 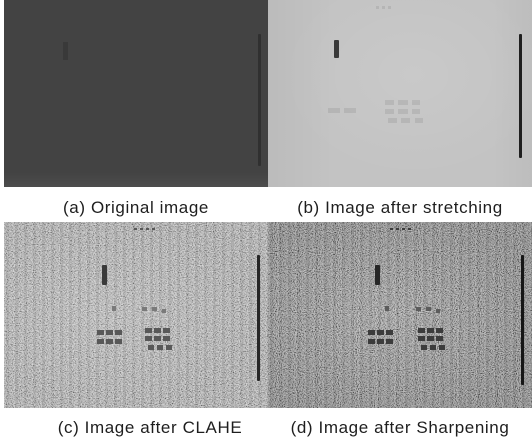 What do you see at coordinates (400, 427) in the screenshot?
I see `caption-d: (d) Image after Sharpening` at bounding box center [400, 427].